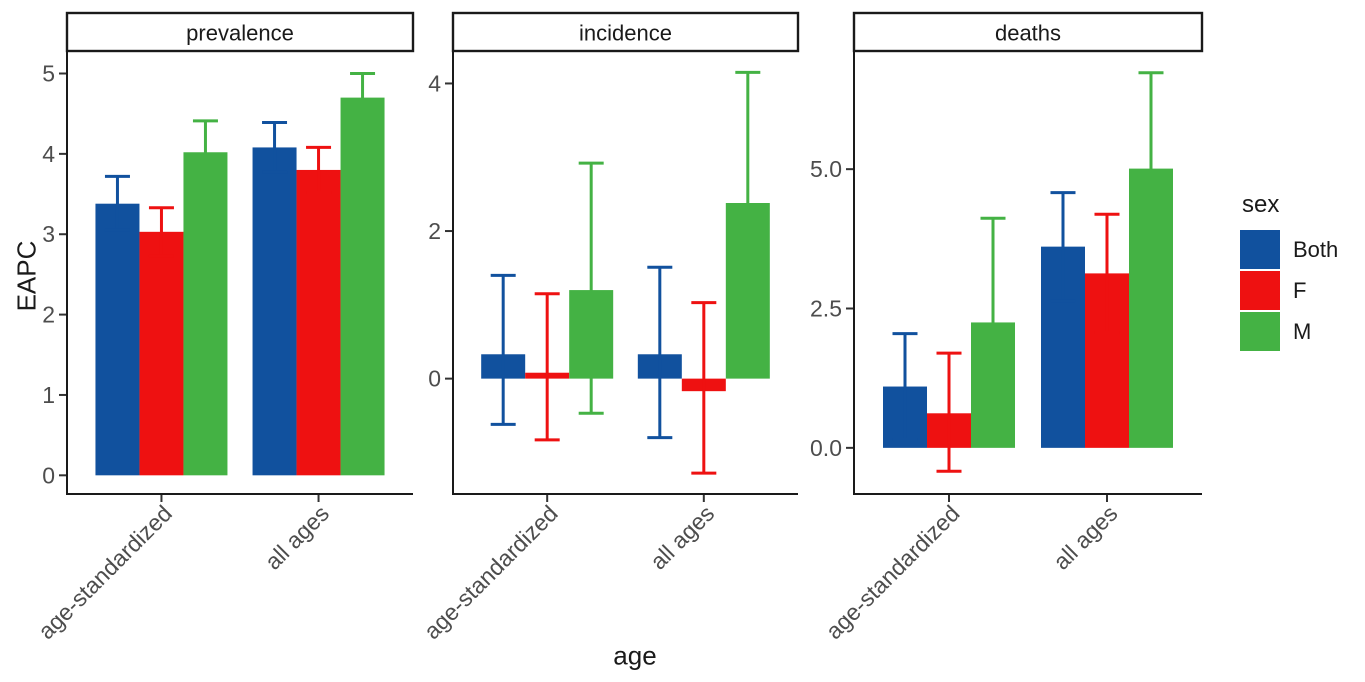  What do you see at coordinates (362, 286) in the screenshot?
I see `bar-m-all-ages` at bounding box center [362, 286].